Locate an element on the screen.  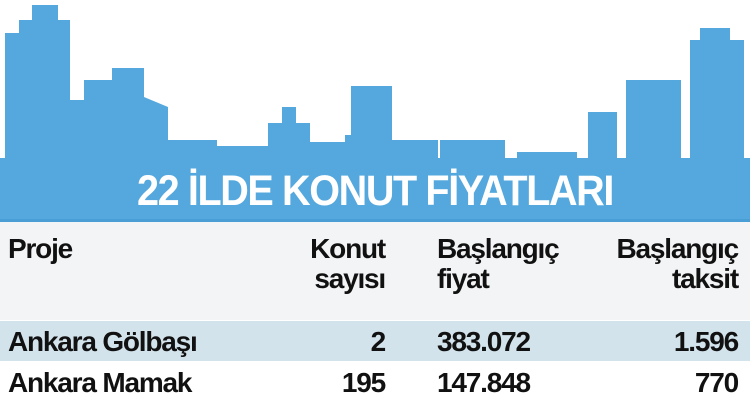
cell-konut-sayisi: 2 is located at coordinates (378, 341).